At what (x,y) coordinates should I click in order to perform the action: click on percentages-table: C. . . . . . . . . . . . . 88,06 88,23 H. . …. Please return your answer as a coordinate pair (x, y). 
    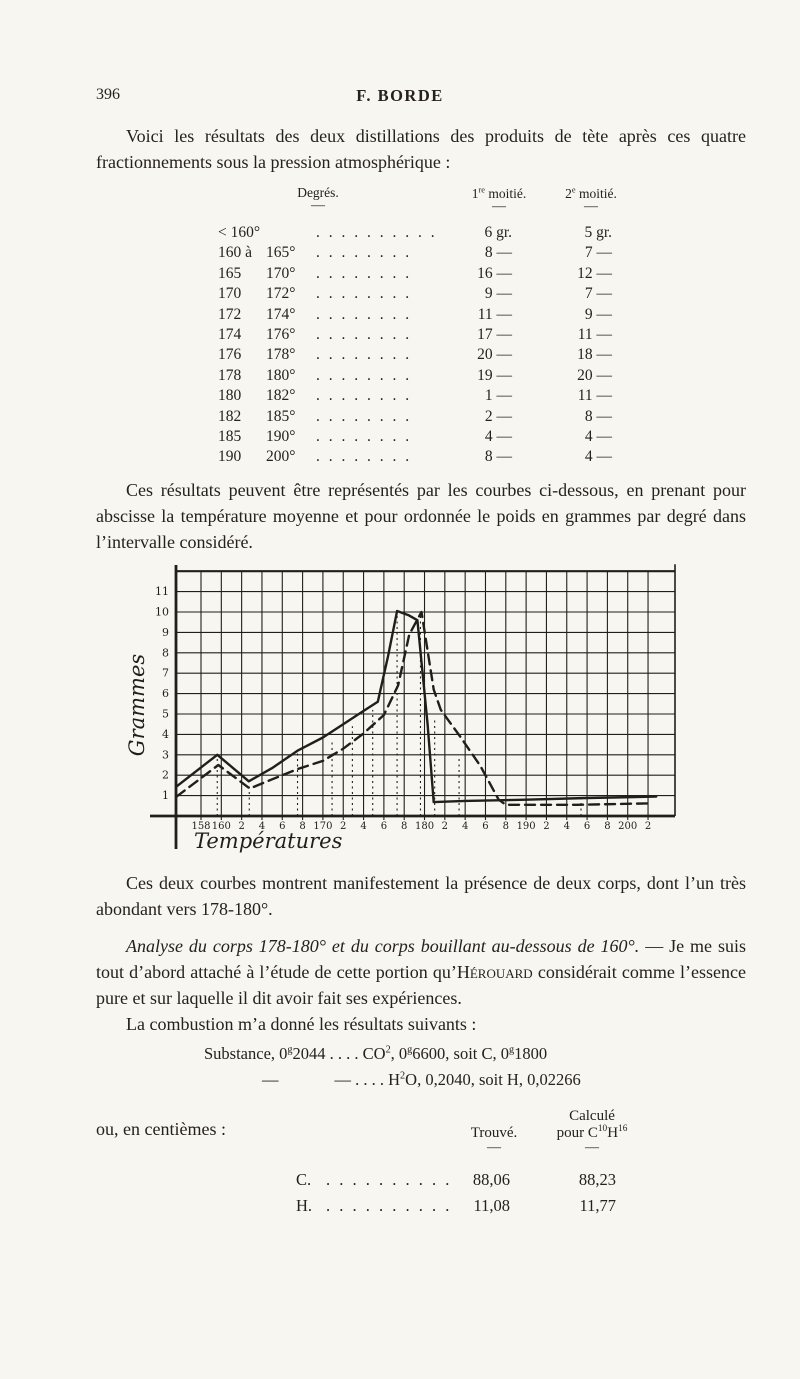
    Looking at the image, I should click on (400, 1160).